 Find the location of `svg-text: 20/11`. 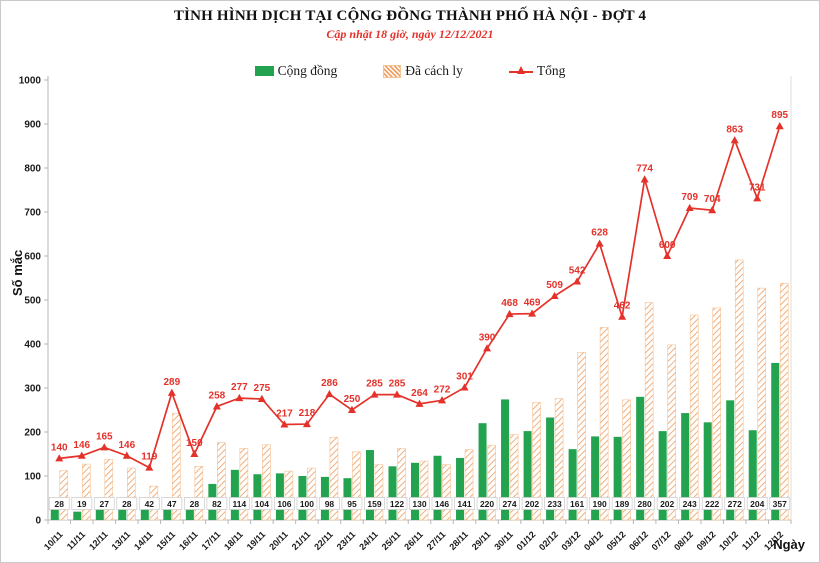

svg-text: 20/11 is located at coordinates (278, 540).